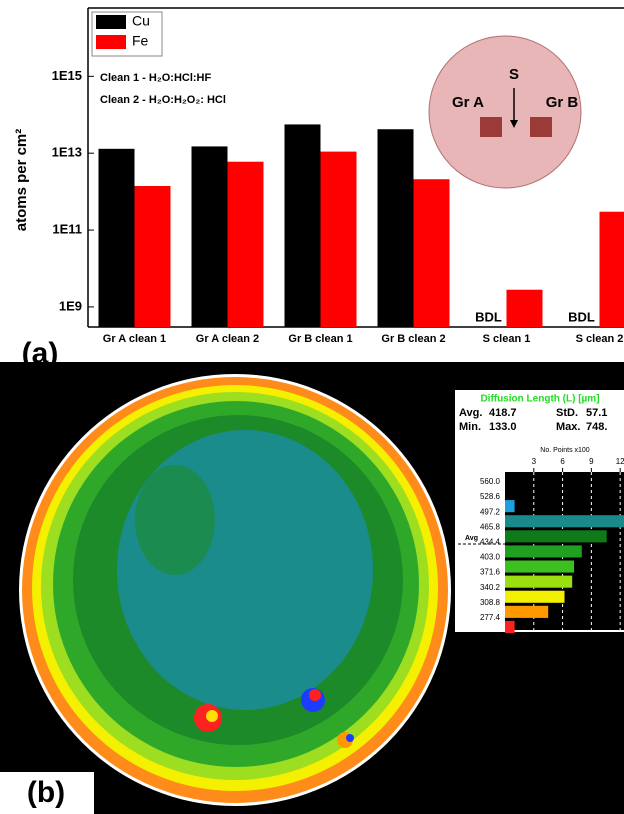 The height and width of the screenshot is (814, 624). What do you see at coordinates (514, 74) in the screenshot?
I see `inset-label: S` at bounding box center [514, 74].